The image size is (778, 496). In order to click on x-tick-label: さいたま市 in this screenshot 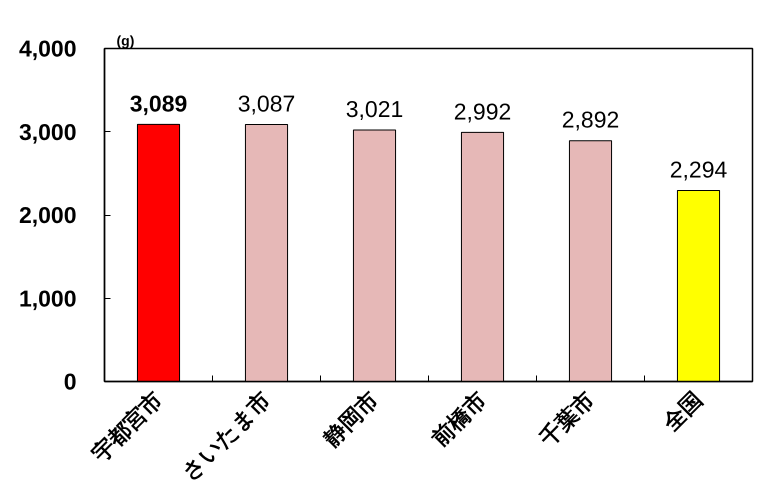, I will do `click(226, 435)`.